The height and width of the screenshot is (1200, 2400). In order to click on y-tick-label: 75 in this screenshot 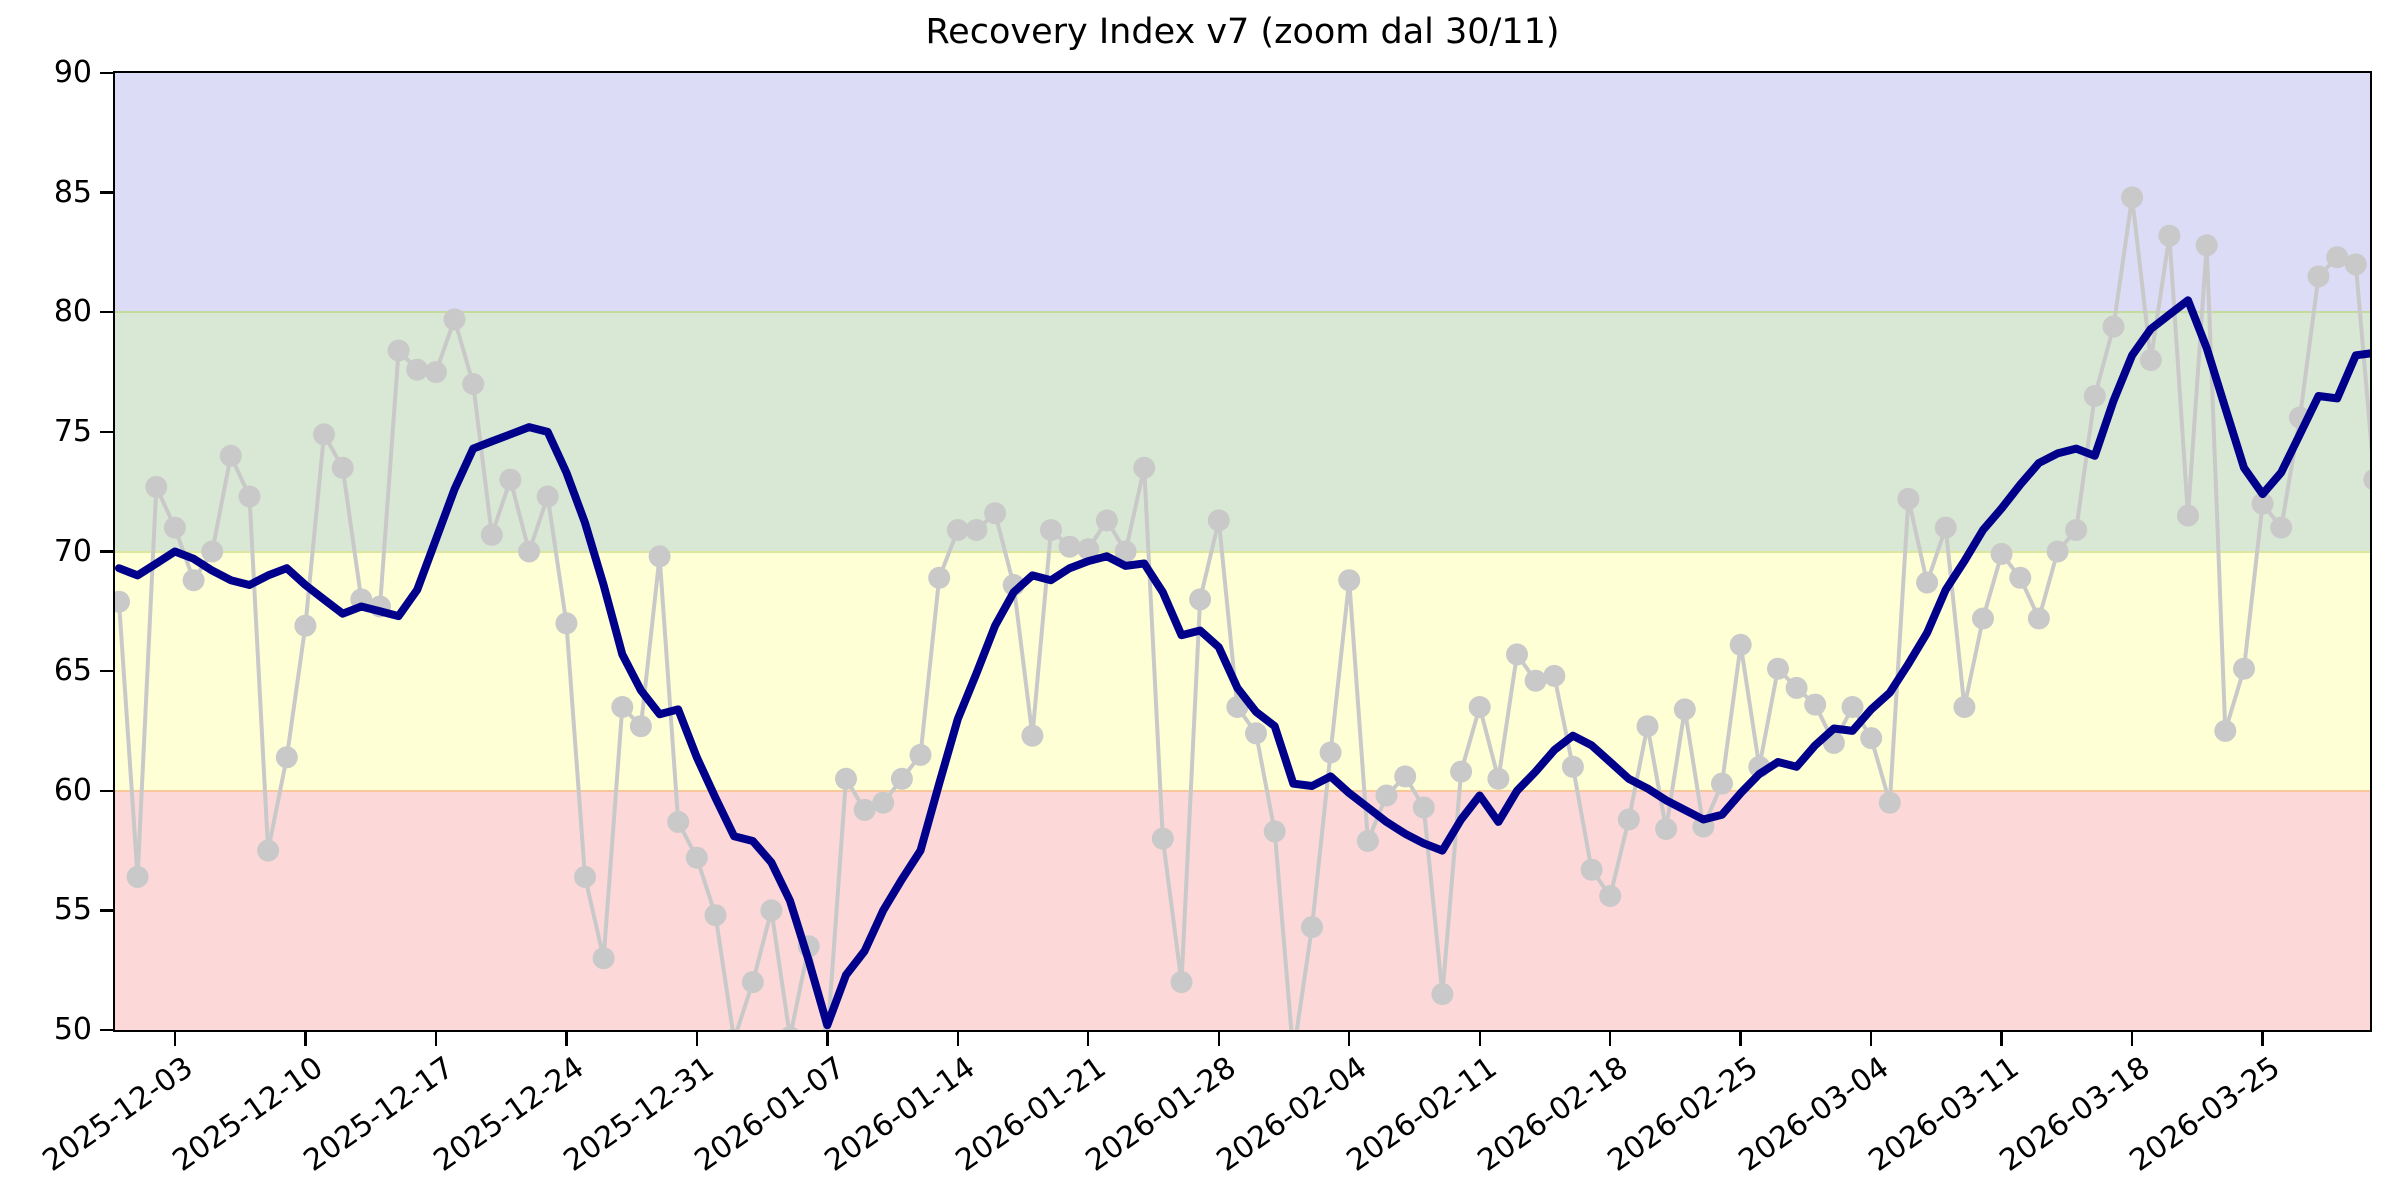, I will do `click(72, 431)`.